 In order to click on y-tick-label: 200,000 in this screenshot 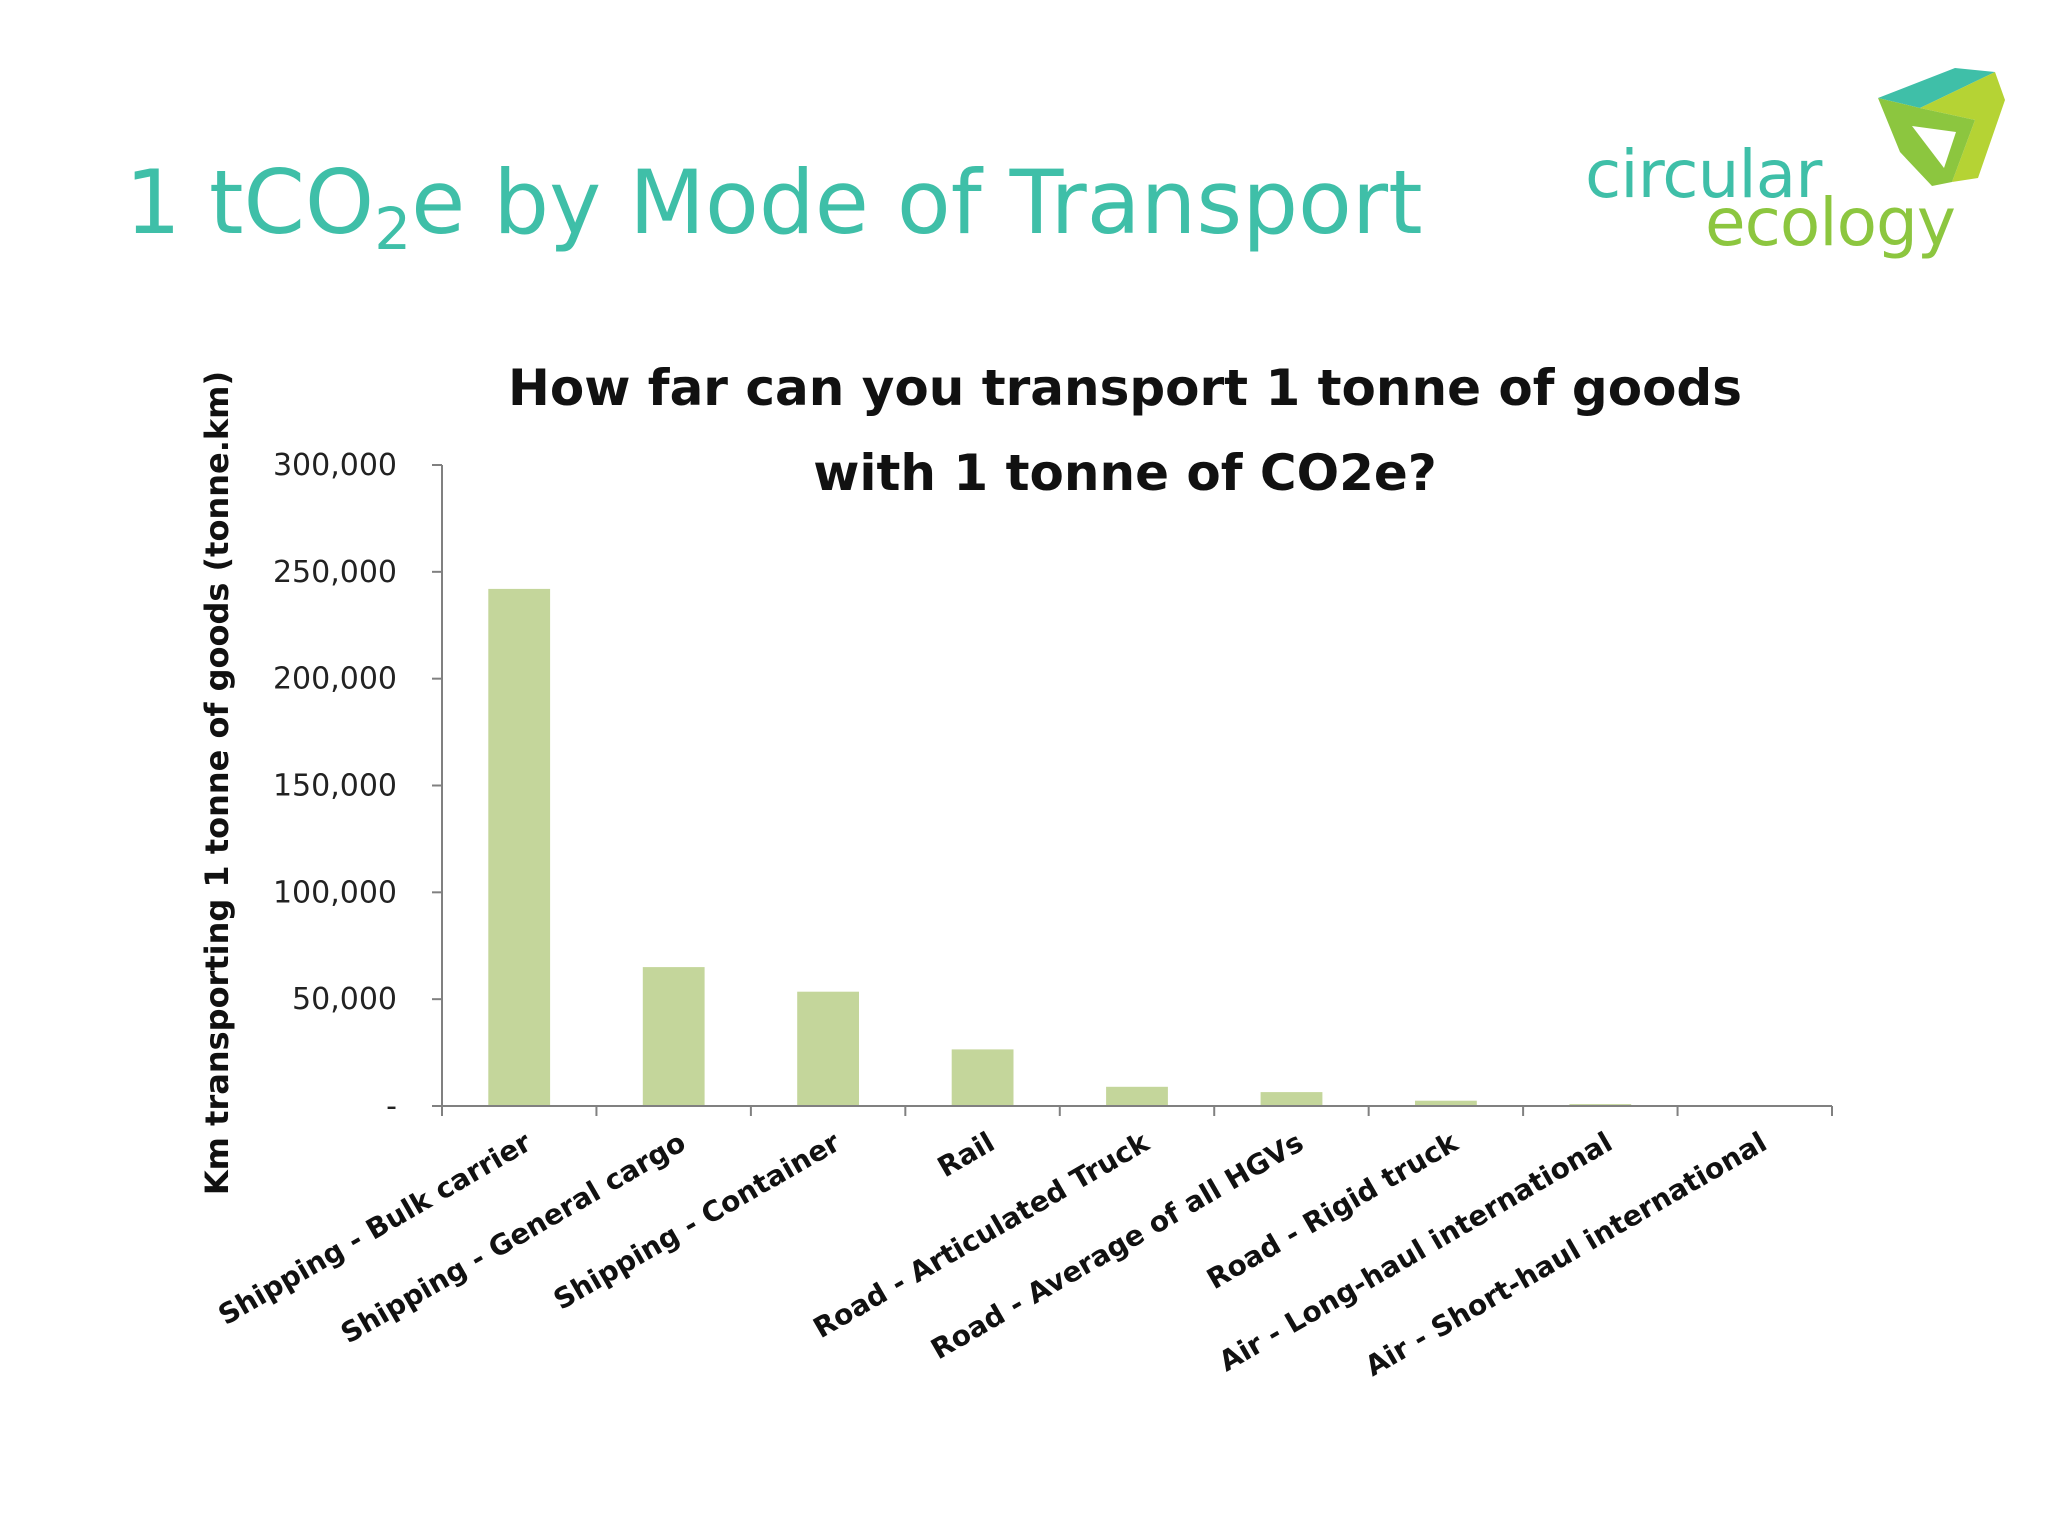, I will do `click(335, 679)`.